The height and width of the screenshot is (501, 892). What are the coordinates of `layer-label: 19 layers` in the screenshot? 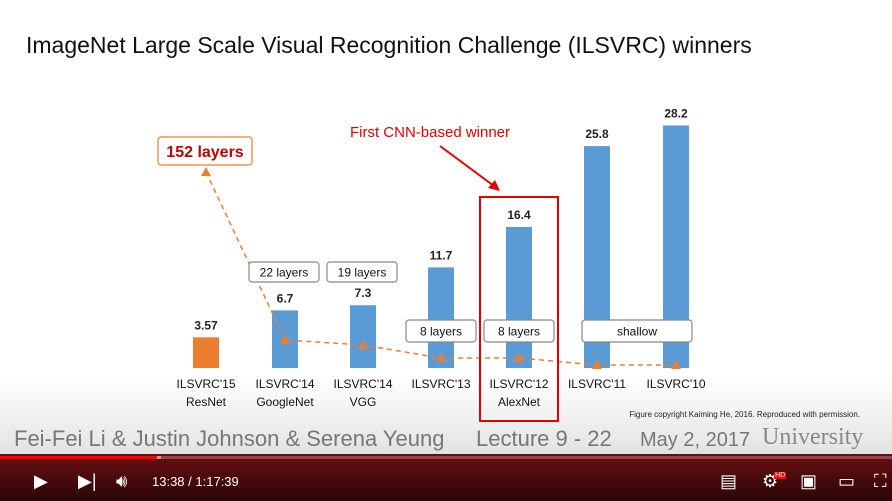 It's located at (362, 272).